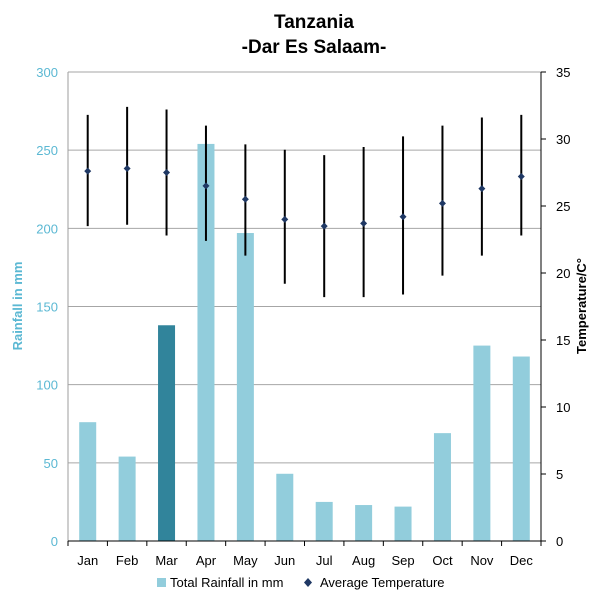  Describe the element at coordinates (563, 340) in the screenshot. I see `y2-tick-label: 15` at that location.